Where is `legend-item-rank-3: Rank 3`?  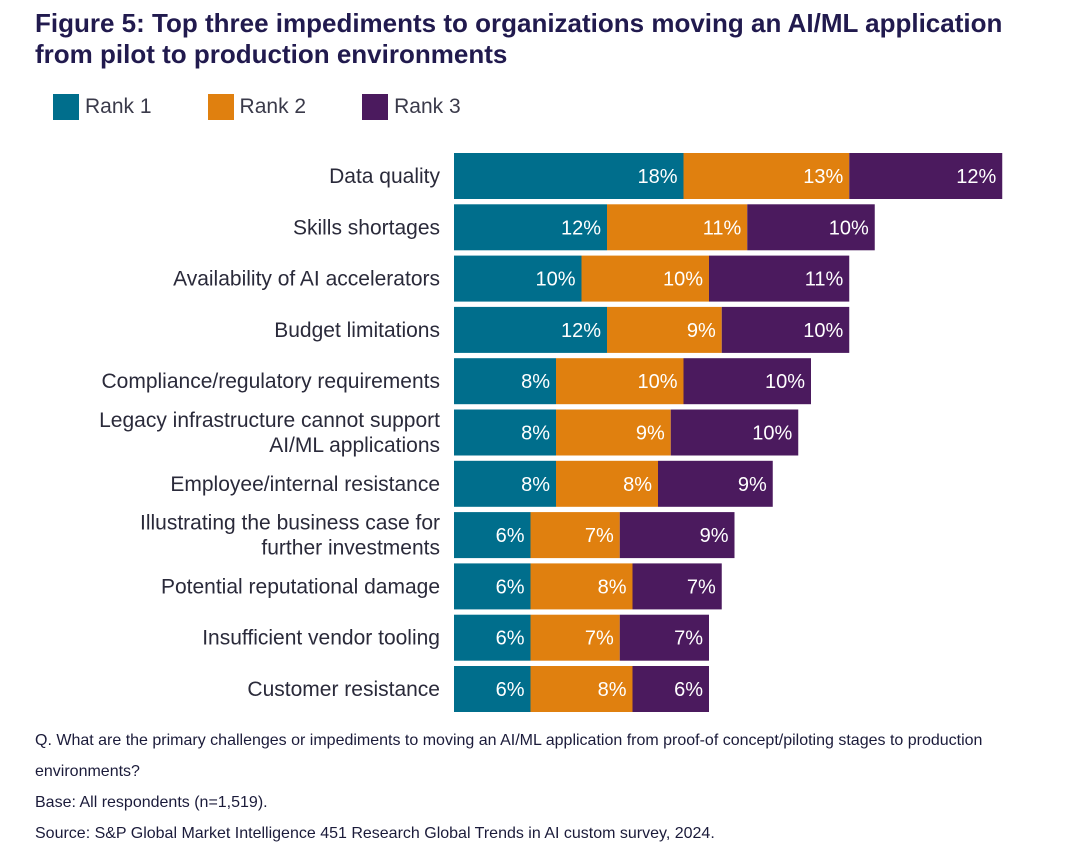 legend-item-rank-3: Rank 3 is located at coordinates (411, 107).